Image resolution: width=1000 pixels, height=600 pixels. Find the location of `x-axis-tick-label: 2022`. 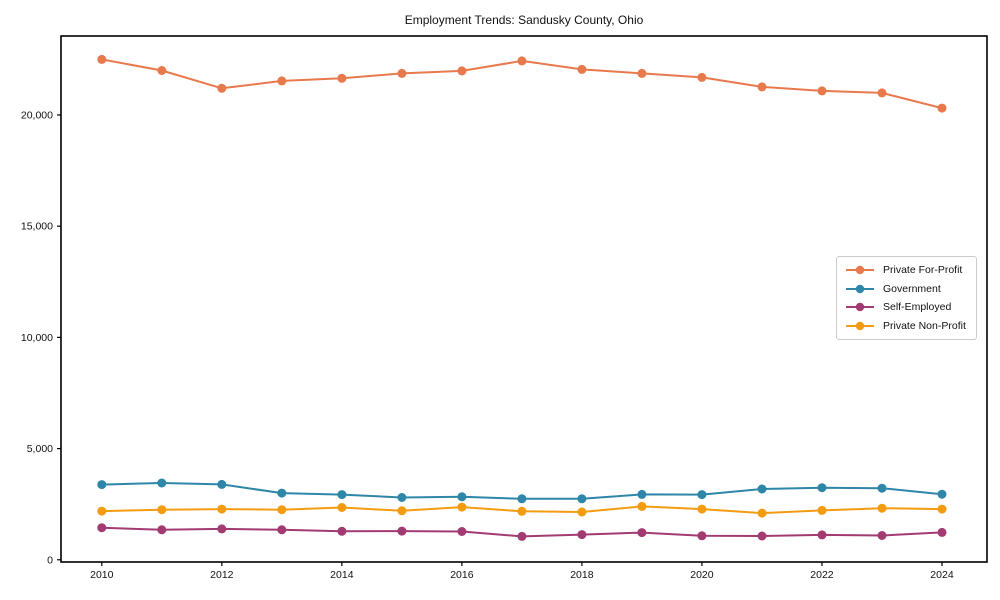

x-axis-tick-label: 2022 is located at coordinates (822, 575).